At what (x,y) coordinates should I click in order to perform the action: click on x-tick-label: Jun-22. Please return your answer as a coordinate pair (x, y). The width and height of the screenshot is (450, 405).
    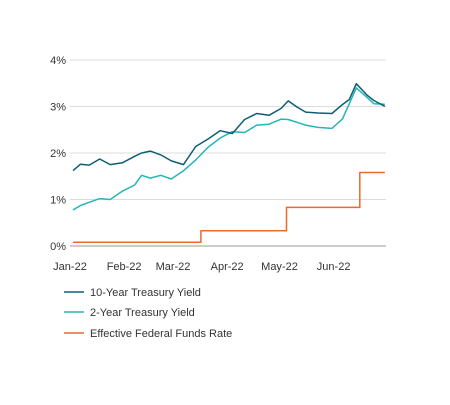
    Looking at the image, I should click on (334, 267).